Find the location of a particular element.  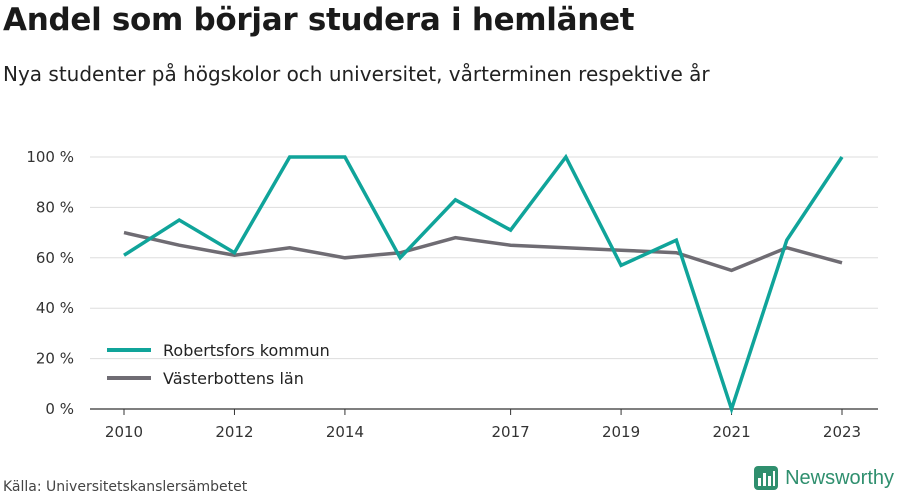

y-tick-label: 20 % is located at coordinates (55, 359).